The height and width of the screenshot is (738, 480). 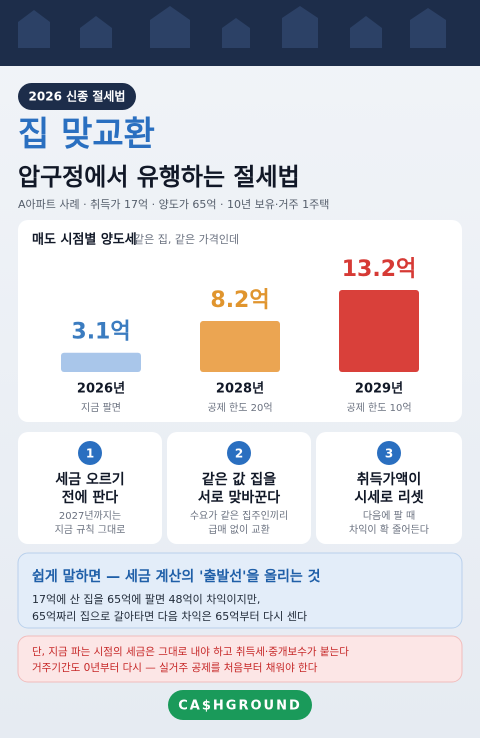 What do you see at coordinates (90, 516) in the screenshot?
I see `step-note: 2027년까지는` at bounding box center [90, 516].